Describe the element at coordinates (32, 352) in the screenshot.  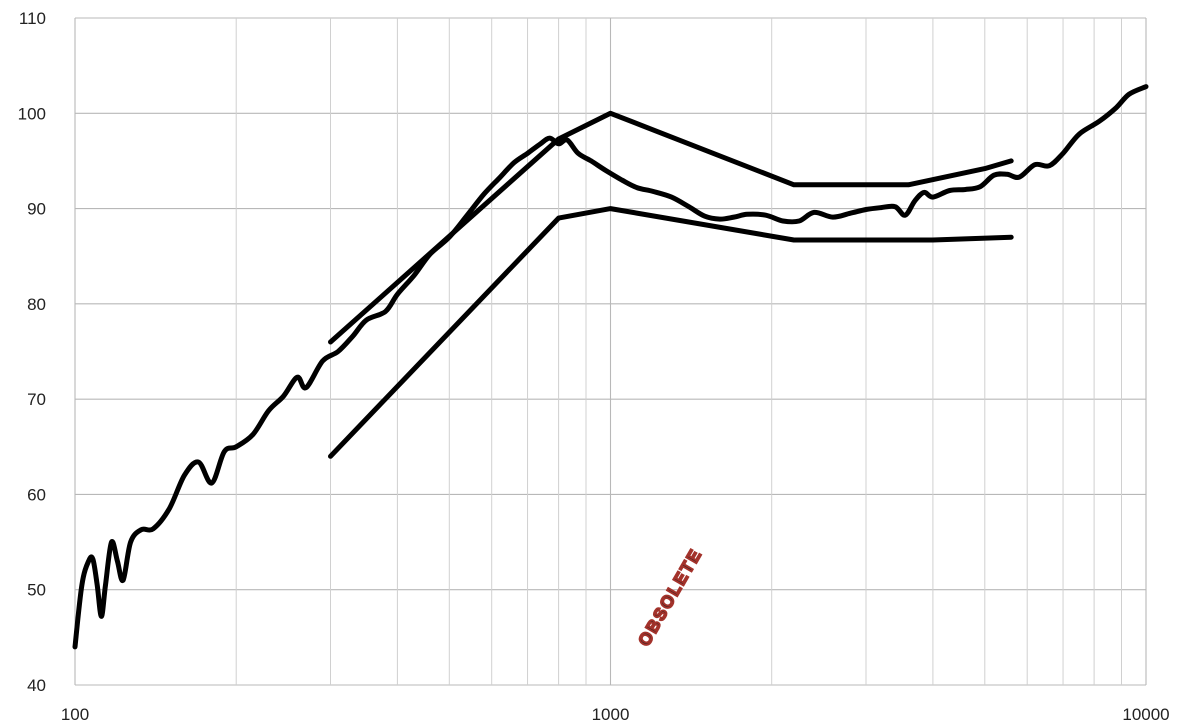
I see `y-axis-ticks: 40 50 60 70 80 90 100 110` at that location.